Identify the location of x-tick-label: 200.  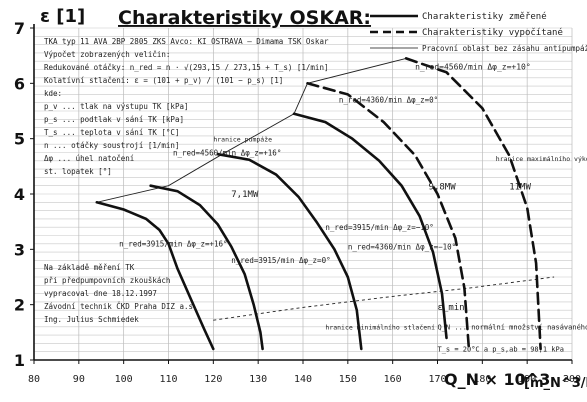
(572, 379).